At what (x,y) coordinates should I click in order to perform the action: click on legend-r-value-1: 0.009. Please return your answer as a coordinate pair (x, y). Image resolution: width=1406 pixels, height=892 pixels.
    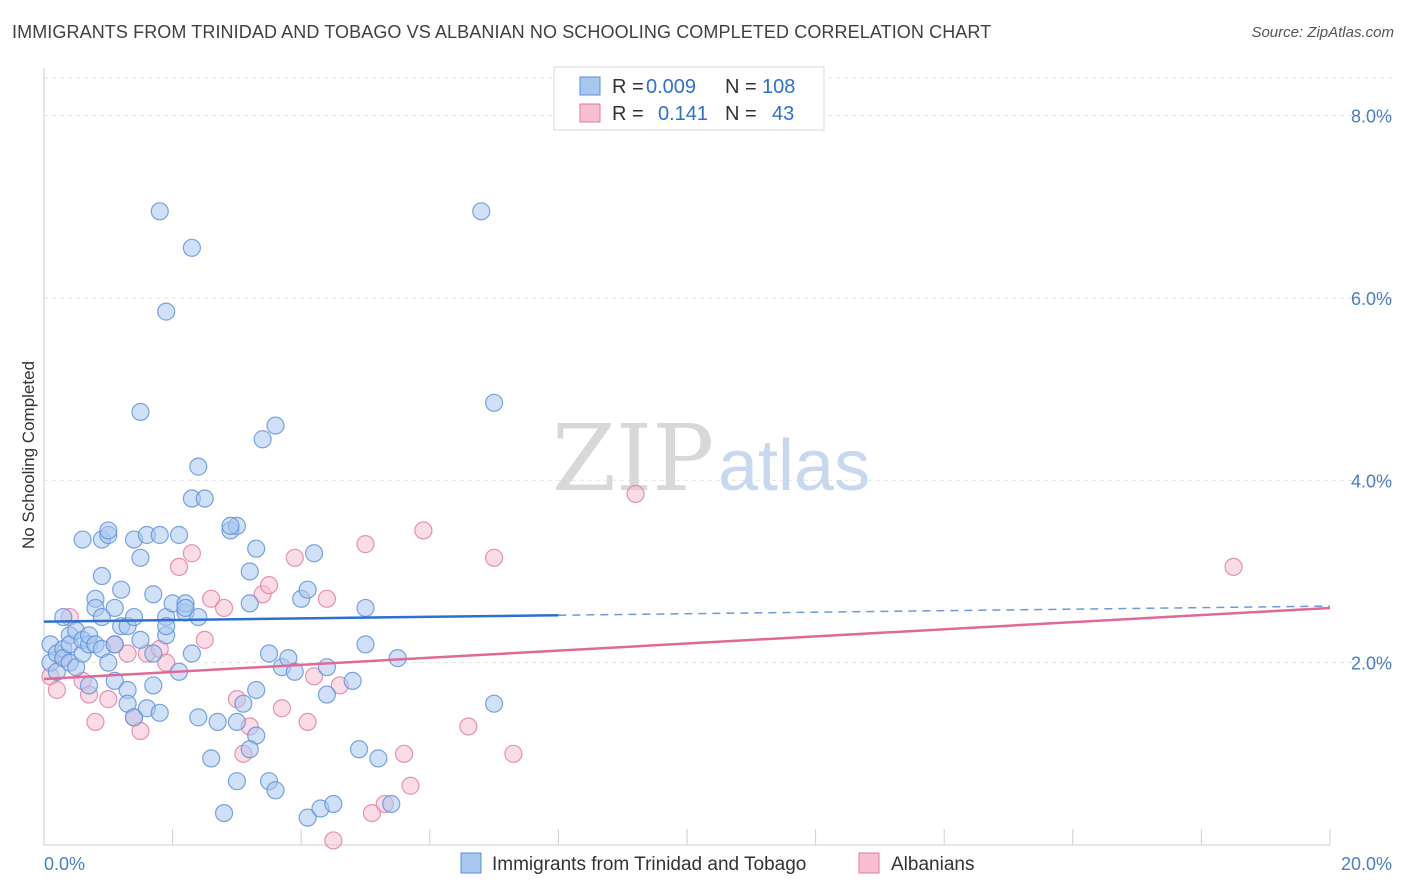
    Looking at the image, I should click on (671, 87).